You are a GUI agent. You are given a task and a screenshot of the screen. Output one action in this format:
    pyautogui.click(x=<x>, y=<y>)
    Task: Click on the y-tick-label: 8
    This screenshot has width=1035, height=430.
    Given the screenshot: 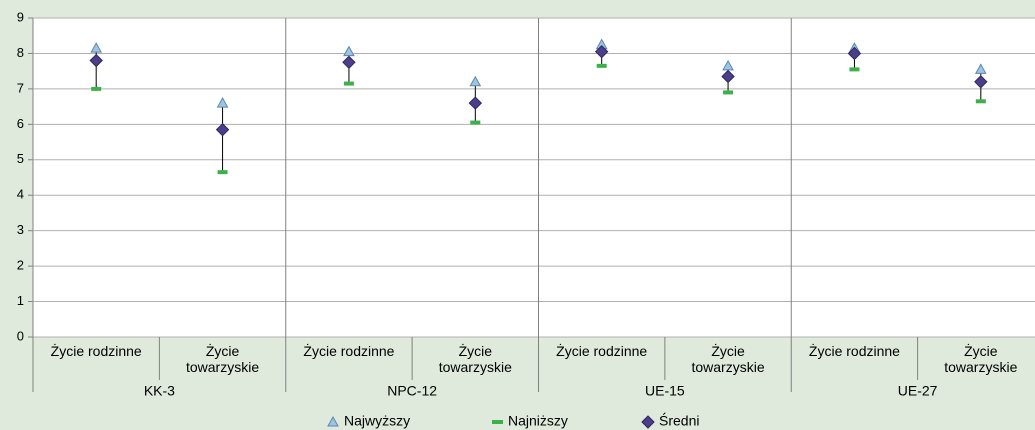 What is the action you would take?
    pyautogui.click(x=20, y=52)
    